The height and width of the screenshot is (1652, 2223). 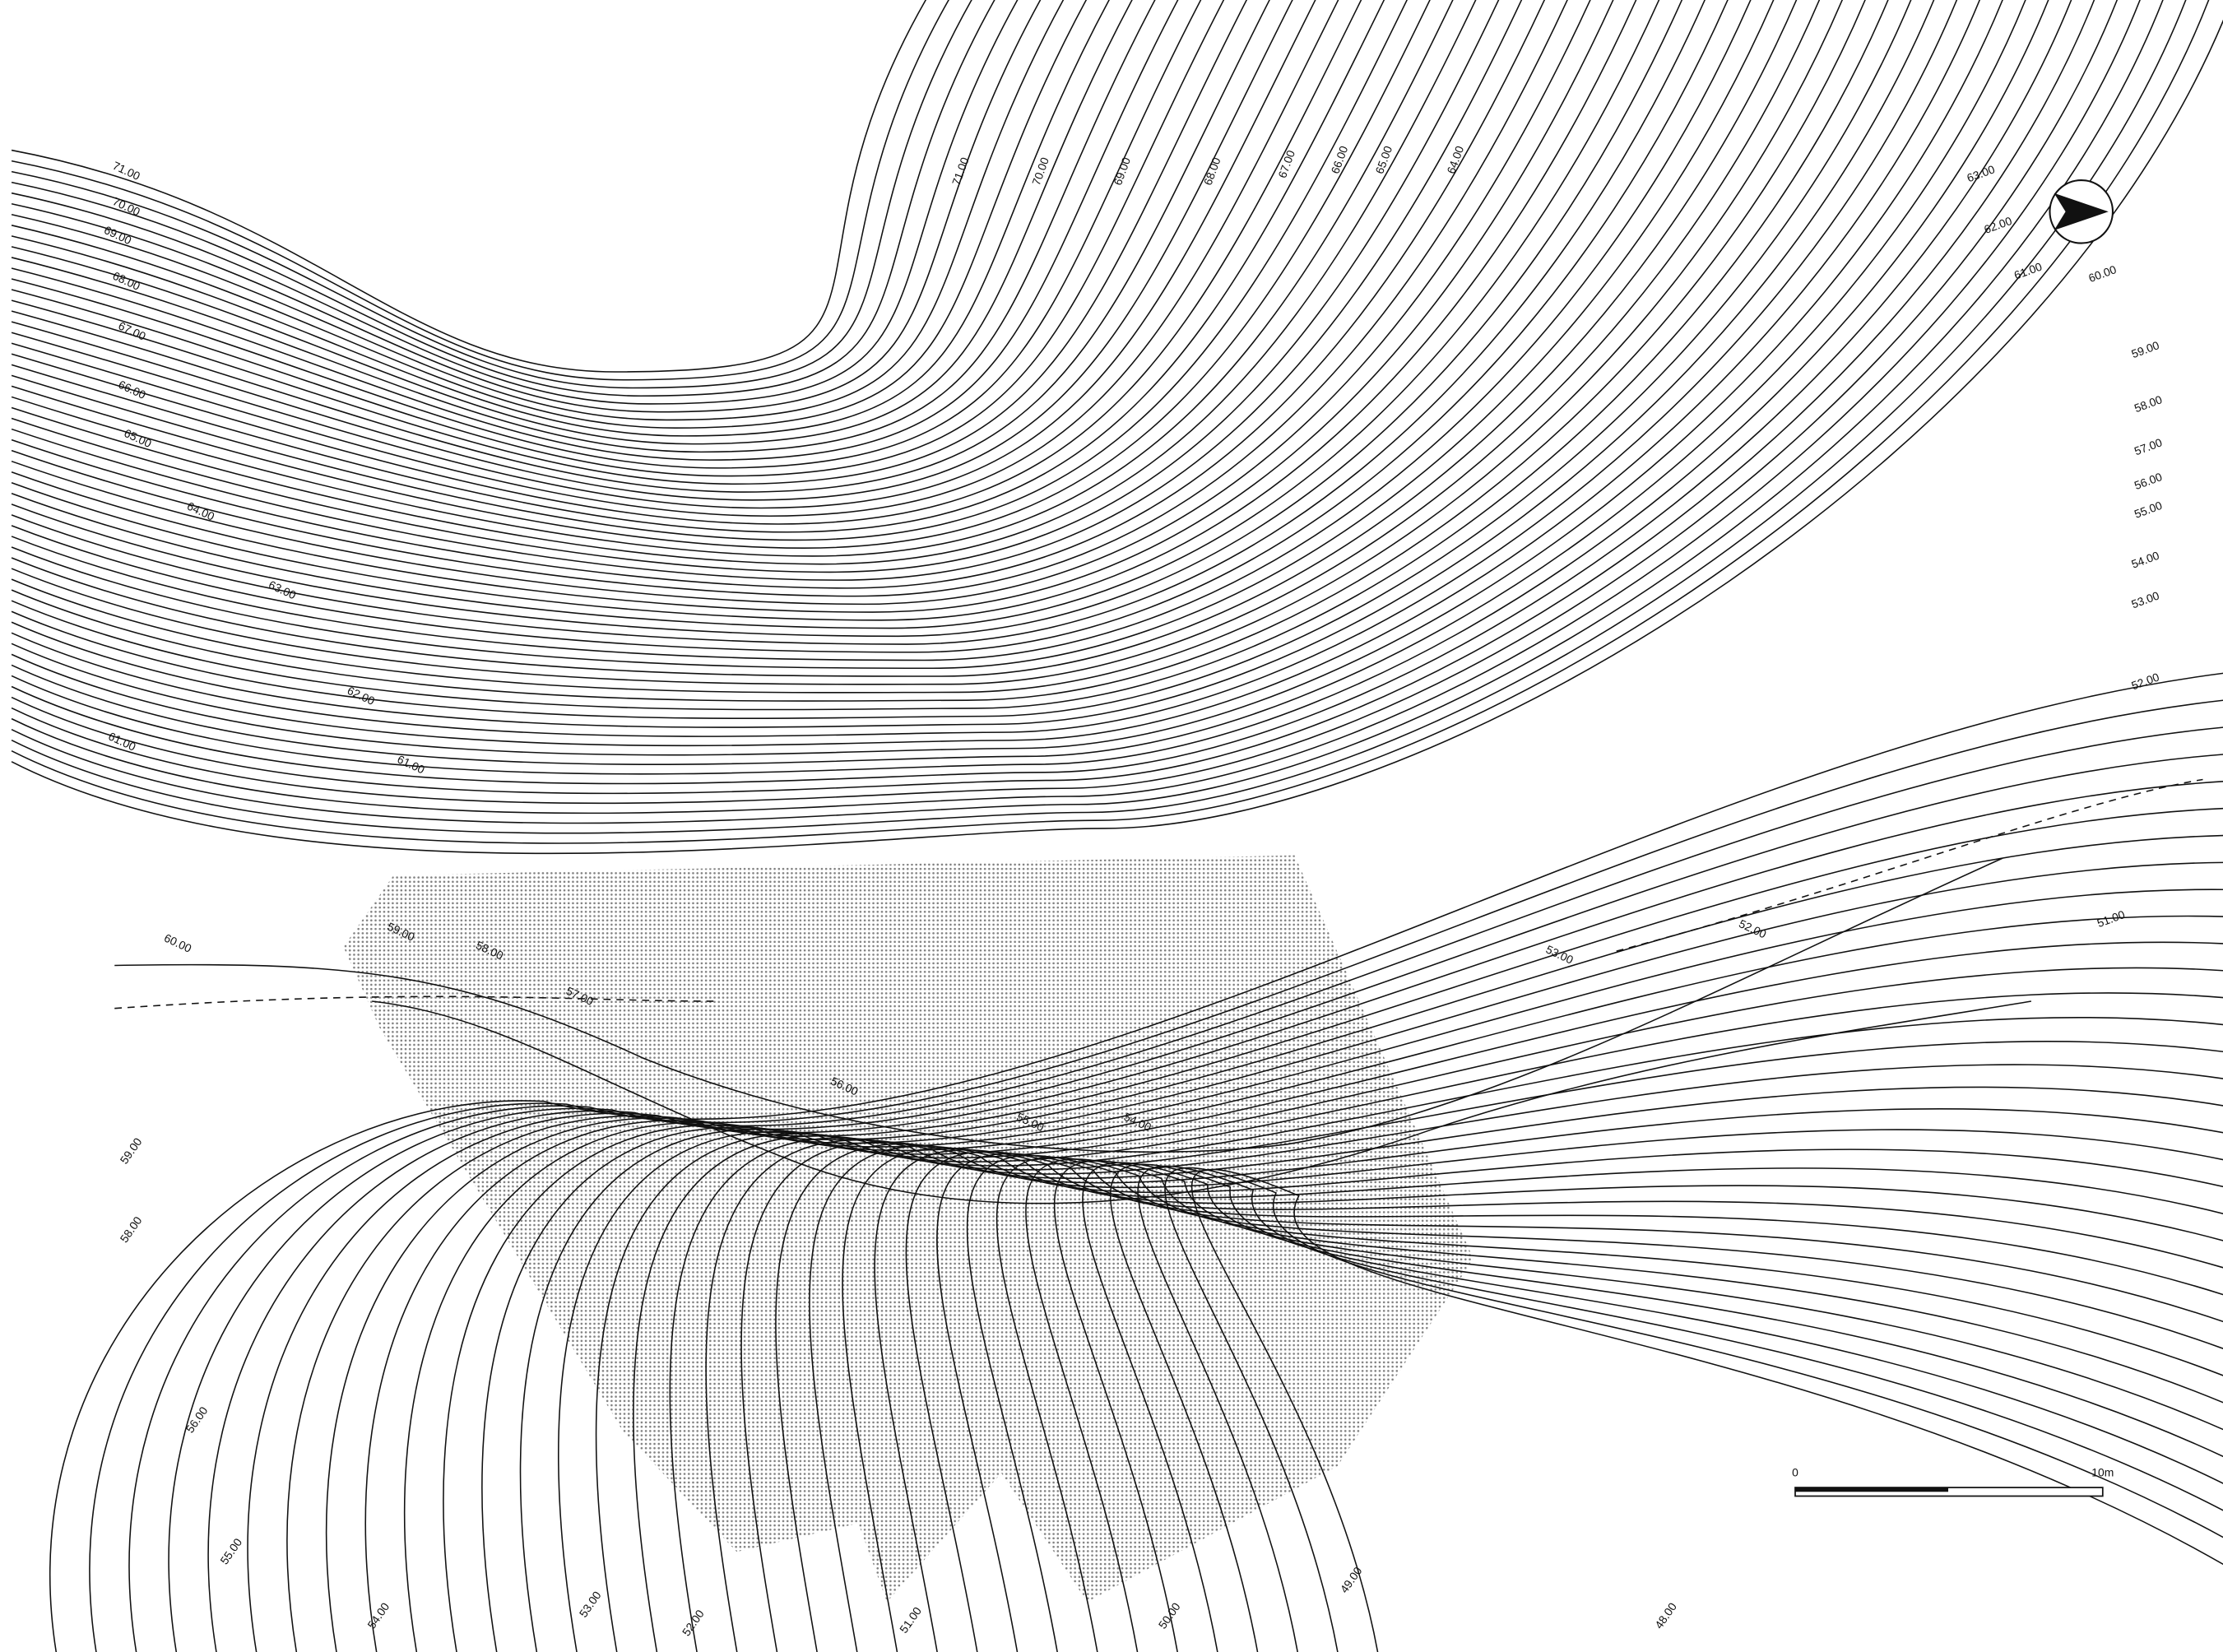 What do you see at coordinates (1169, 1616) in the screenshot?
I see `contour-label: 50.00` at bounding box center [1169, 1616].